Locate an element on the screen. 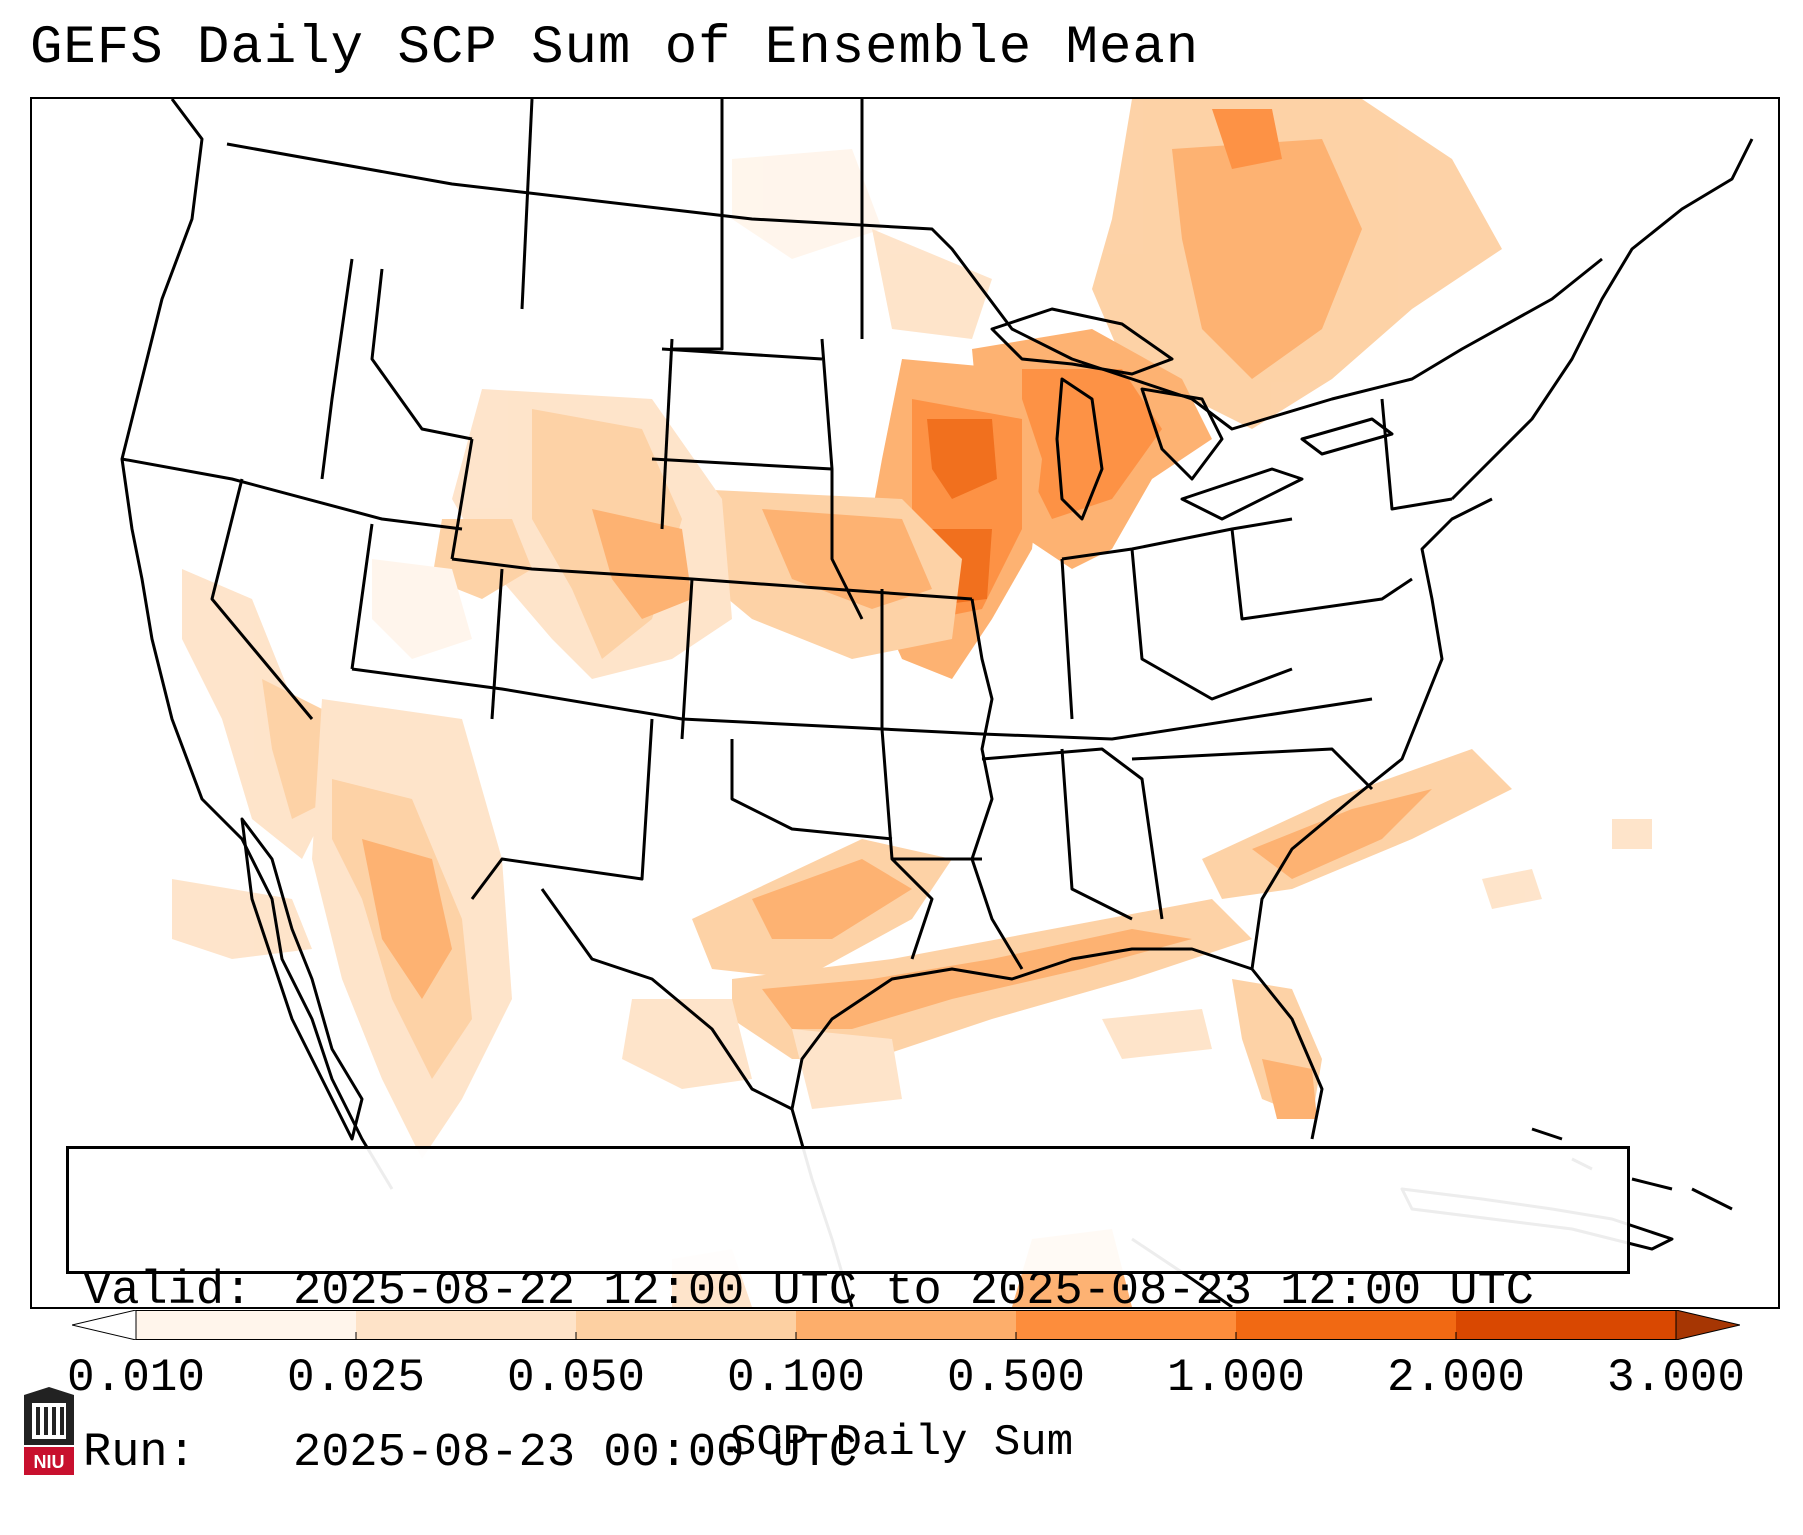  niu-logo: NIU is located at coordinates (49, 1431).